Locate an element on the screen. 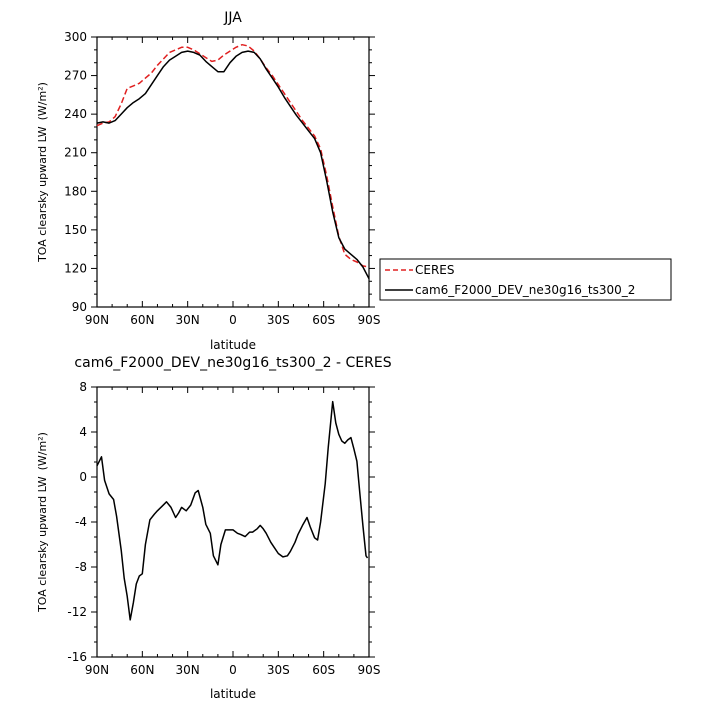 The width and height of the screenshot is (708, 708). y-tick-label: 210 is located at coordinates (75, 153).